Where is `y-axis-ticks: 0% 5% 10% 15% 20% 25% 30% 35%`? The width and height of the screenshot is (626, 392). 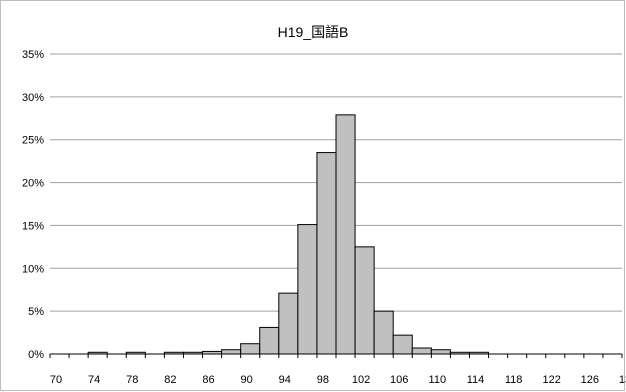
y-axis-ticks: 0% 5% 10% 15% 20% 25% 30% 35% is located at coordinates (33, 205).